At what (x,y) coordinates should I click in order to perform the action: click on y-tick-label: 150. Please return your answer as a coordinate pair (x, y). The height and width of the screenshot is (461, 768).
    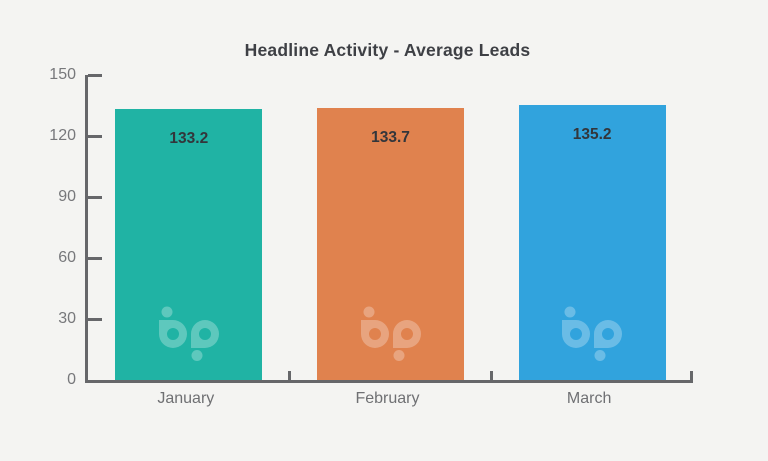
    Looking at the image, I should click on (62, 74).